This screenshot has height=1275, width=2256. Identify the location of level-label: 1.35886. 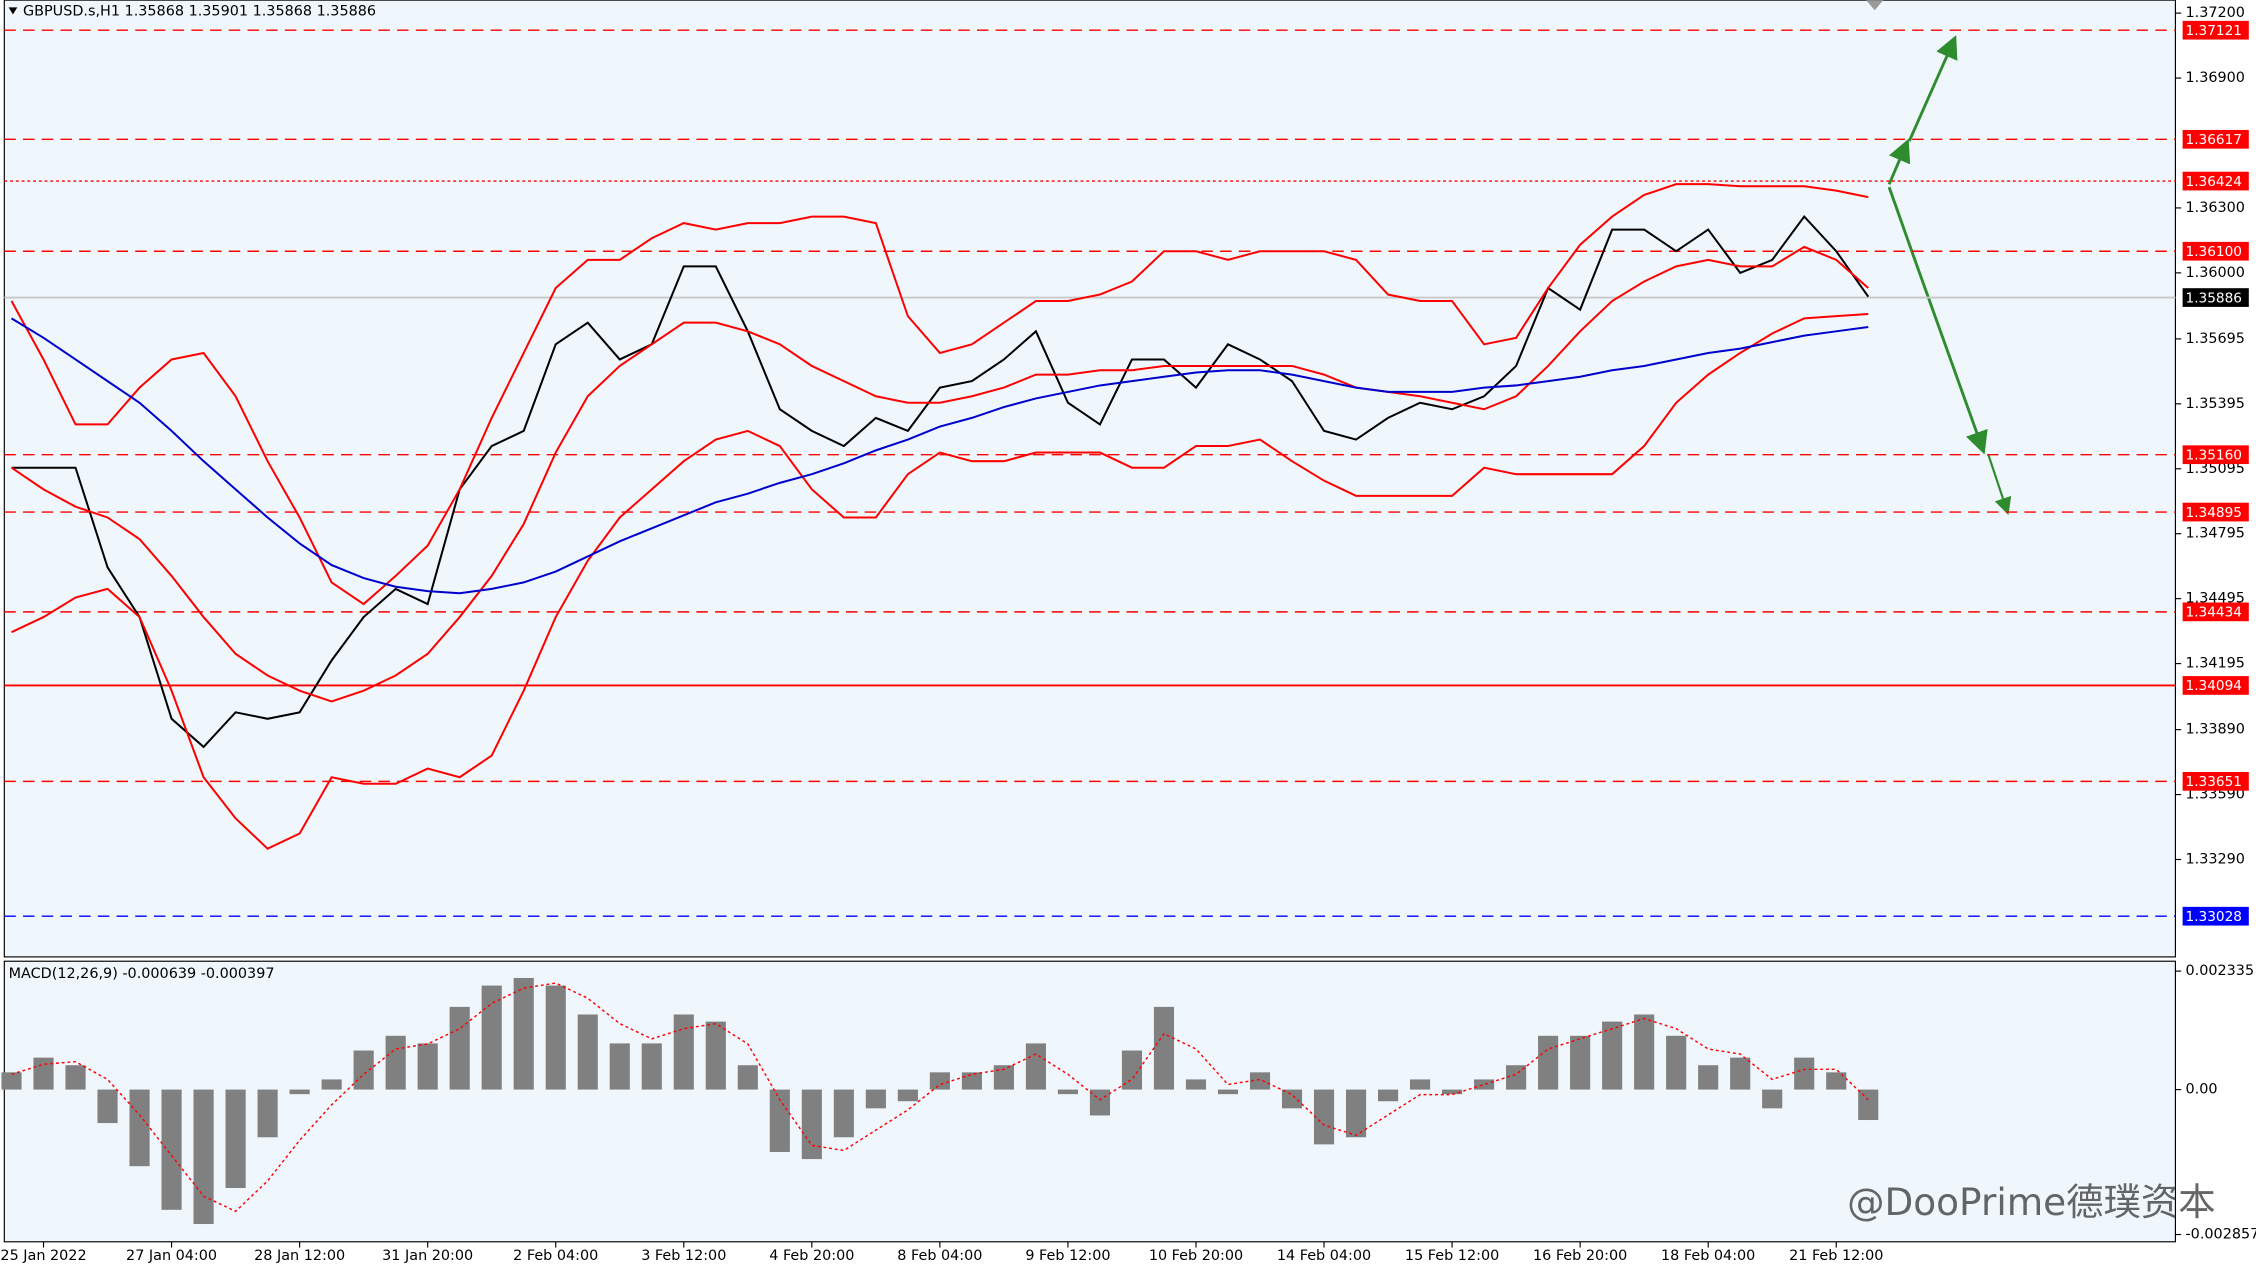
(2214, 298).